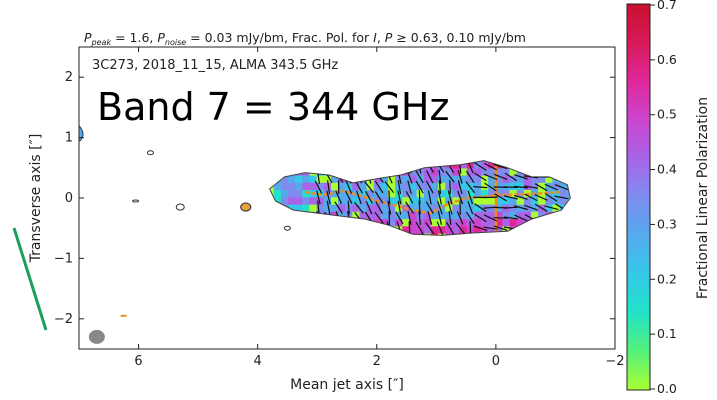 The height and width of the screenshot is (400, 717). What do you see at coordinates (703, 198) in the screenshot?
I see `colorbar-label: Fractional Linear Polarization` at bounding box center [703, 198].